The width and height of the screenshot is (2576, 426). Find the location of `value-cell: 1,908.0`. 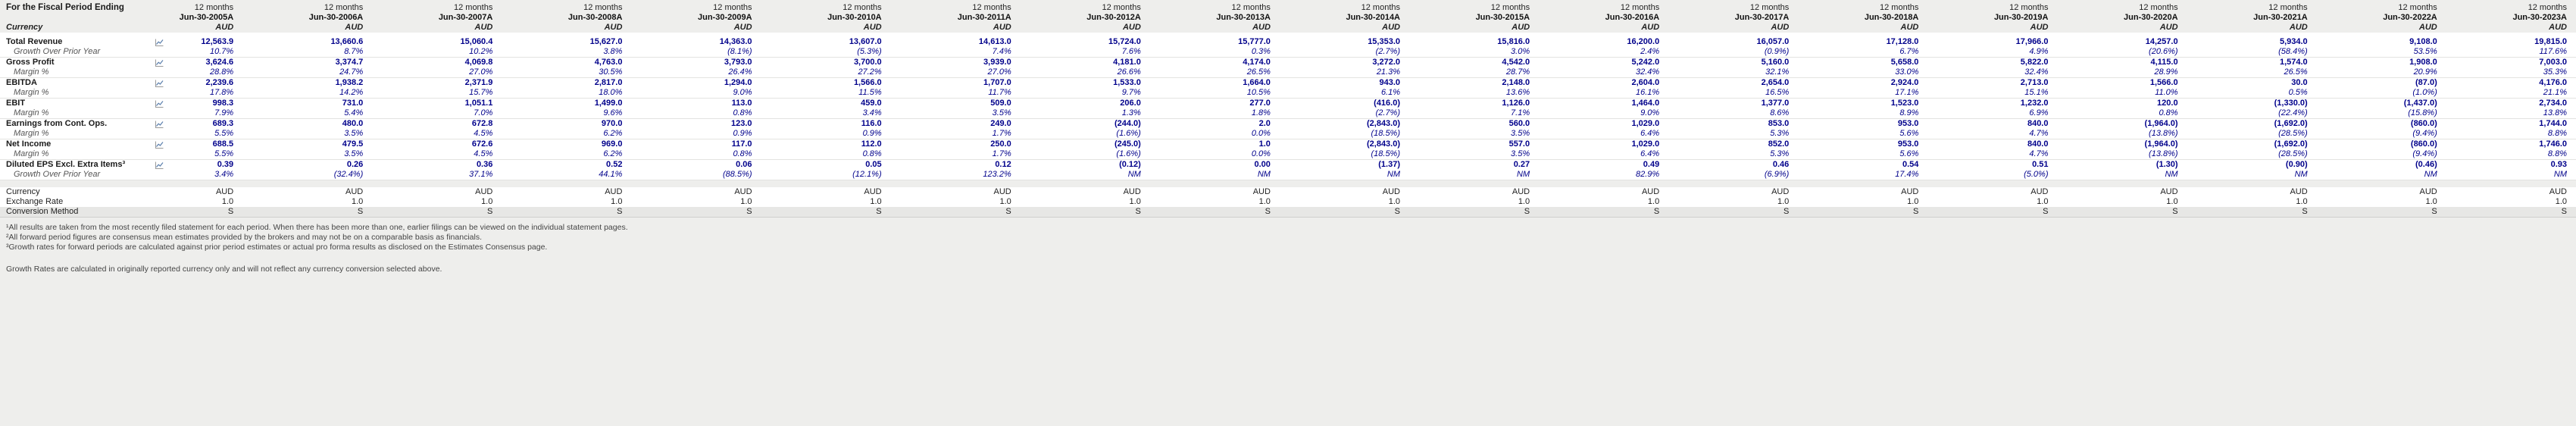

value-cell: 1,908.0 is located at coordinates (2423, 62).